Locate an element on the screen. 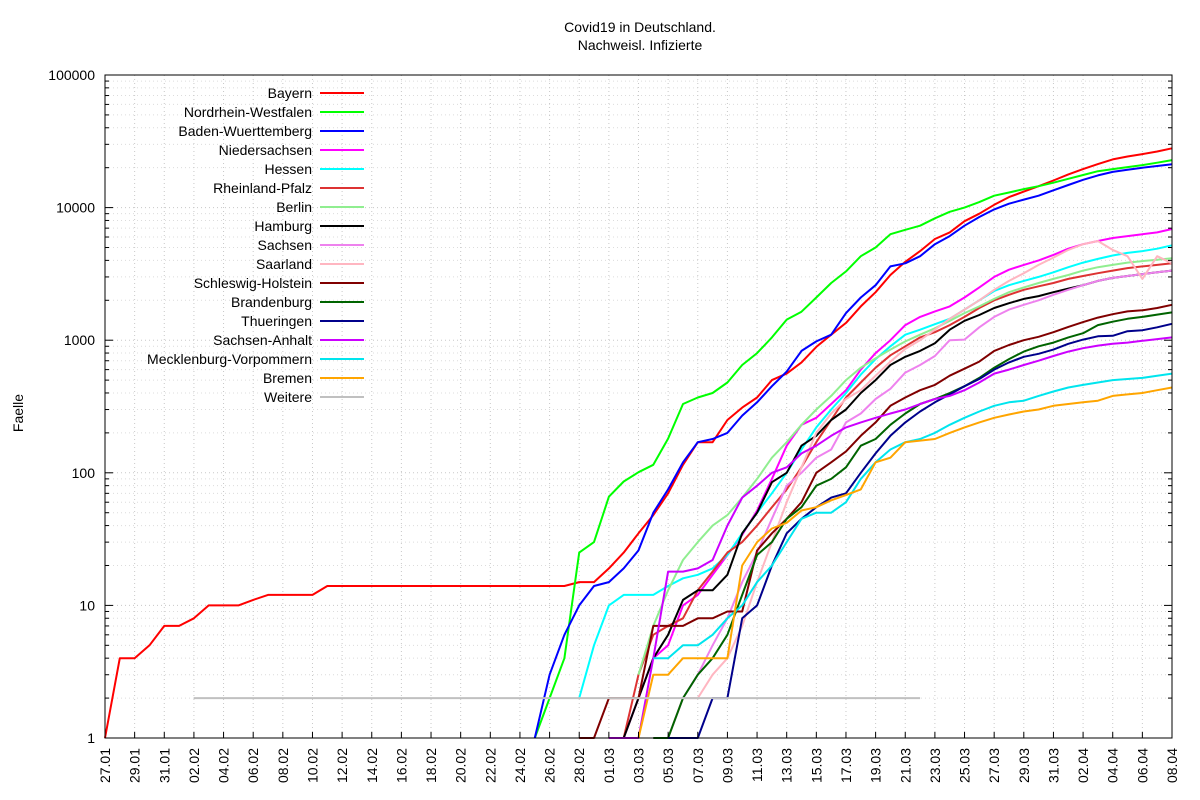  x-tick-label: 24.02 is located at coordinates (520, 765).